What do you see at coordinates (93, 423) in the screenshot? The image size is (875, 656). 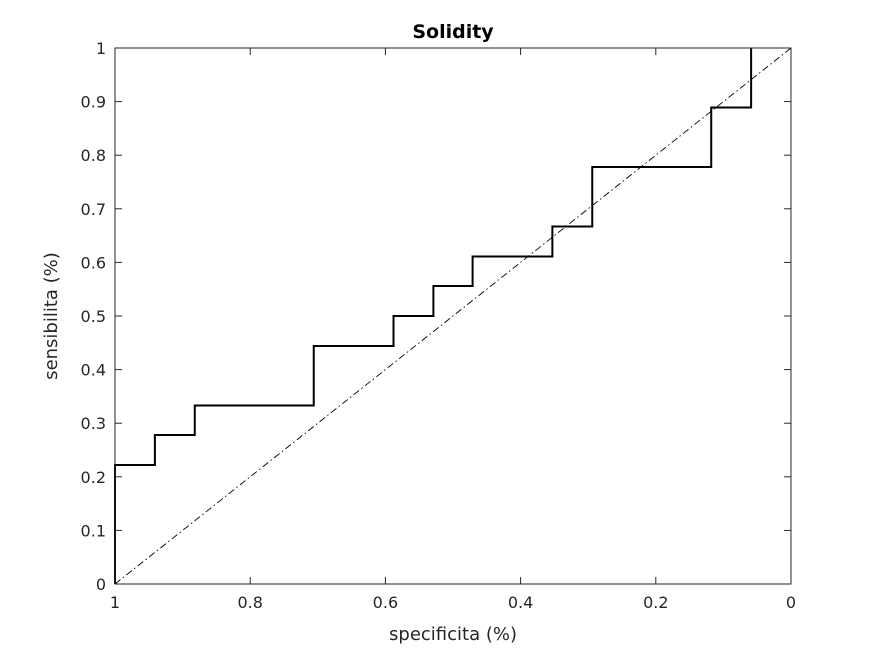 I see `y-tick-label: 0.3` at bounding box center [93, 423].